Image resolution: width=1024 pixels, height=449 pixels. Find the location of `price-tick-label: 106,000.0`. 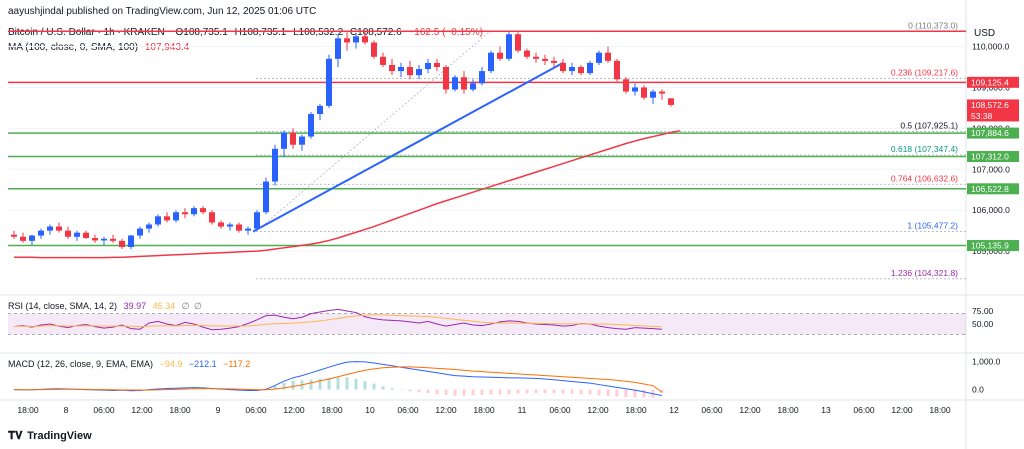

price-tick-label: 106,000.0 is located at coordinates (991, 210).